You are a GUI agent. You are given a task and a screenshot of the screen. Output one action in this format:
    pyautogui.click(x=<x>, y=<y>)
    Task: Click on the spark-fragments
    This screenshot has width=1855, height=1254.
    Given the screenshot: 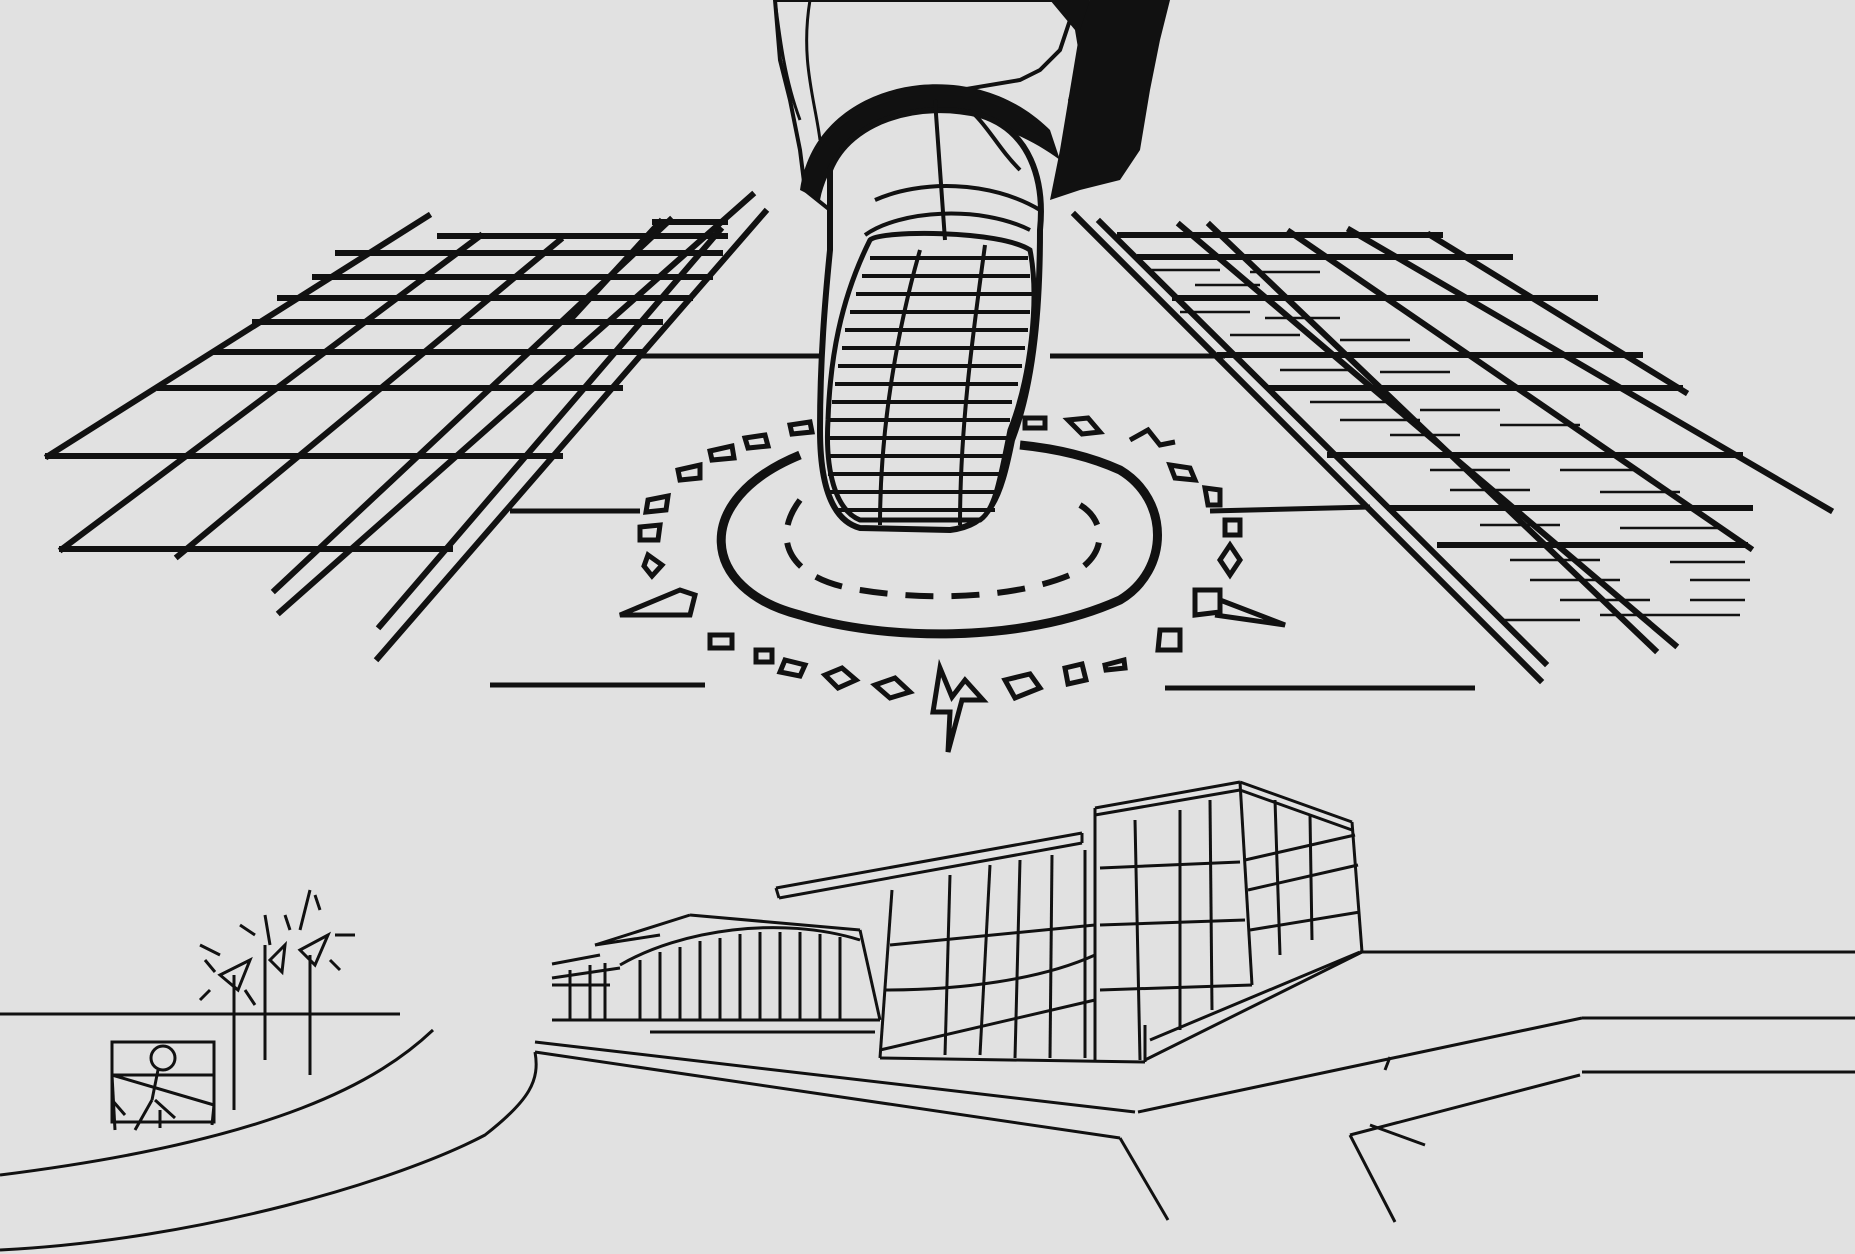 What is the action you would take?
    pyautogui.click(x=952, y=558)
    